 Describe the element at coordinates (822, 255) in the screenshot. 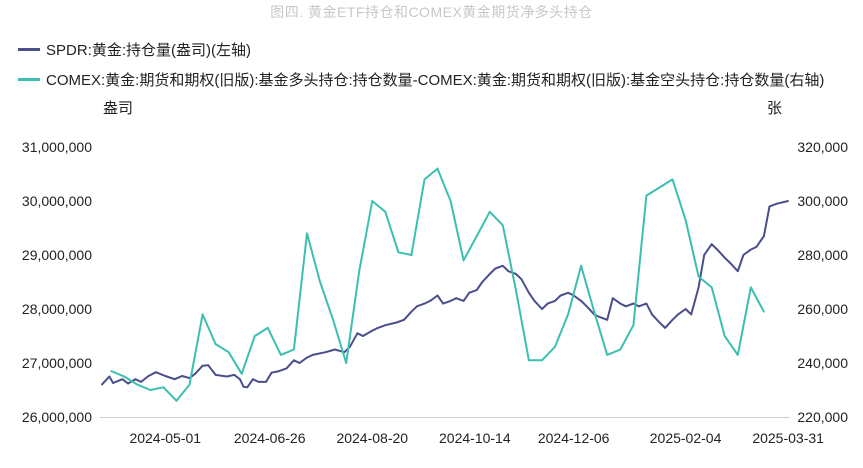

I see `y-right-tick-label: 280,000` at that location.